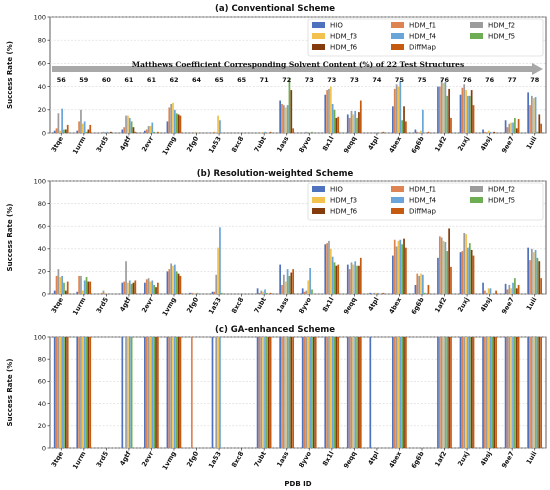  Describe the element at coordinates (351, 121) in the screenshot. I see `bar-hdm_f2-9eqq` at that location.